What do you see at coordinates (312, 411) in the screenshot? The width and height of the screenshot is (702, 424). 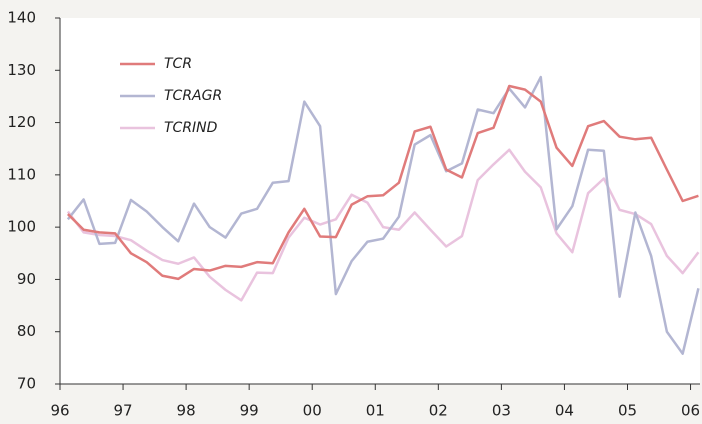 I see `x-tick-label: 00` at bounding box center [312, 411].